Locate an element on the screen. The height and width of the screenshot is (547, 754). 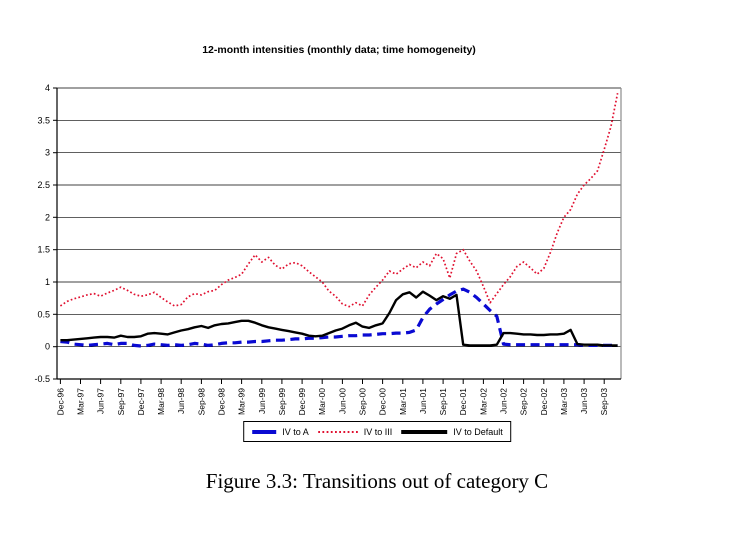
x-tick-label: Jun-00 is located at coordinates (342, 401).